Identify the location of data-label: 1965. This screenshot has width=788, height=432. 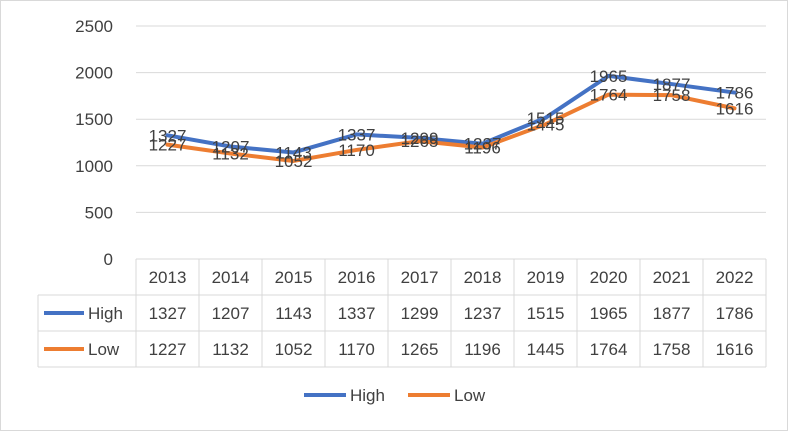
(609, 76).